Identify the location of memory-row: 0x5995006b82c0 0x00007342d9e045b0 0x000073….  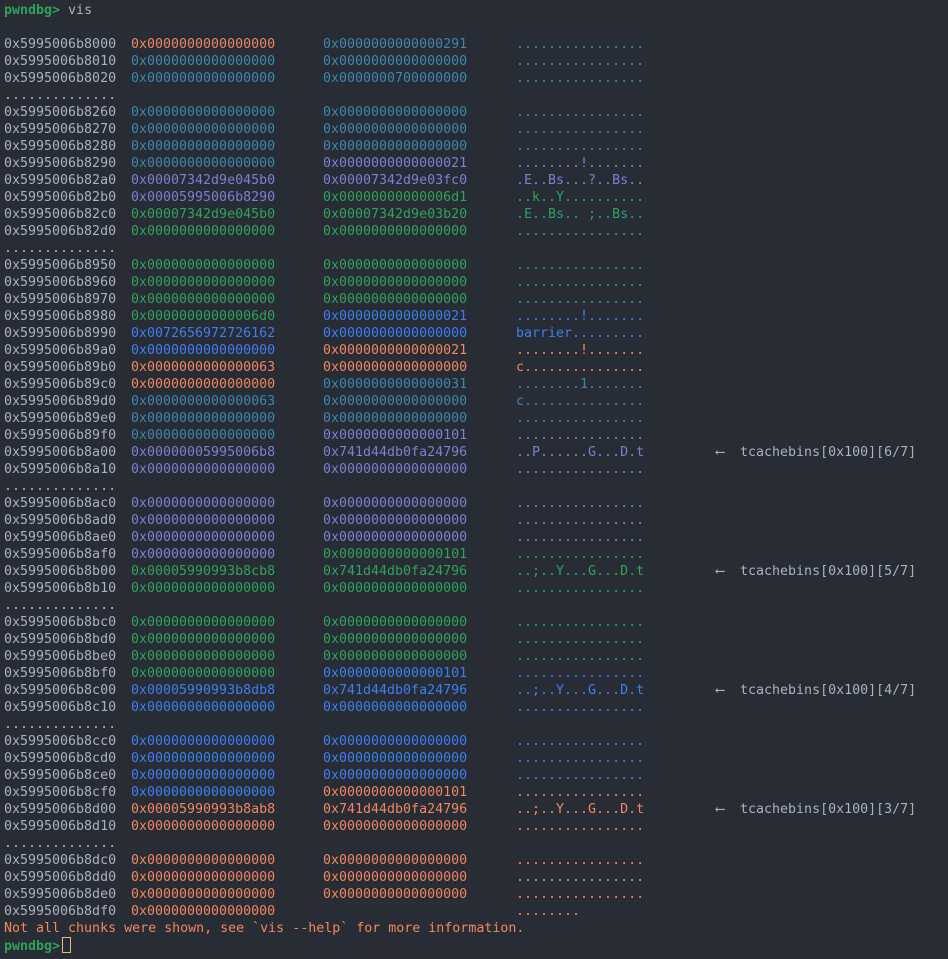
(324, 214).